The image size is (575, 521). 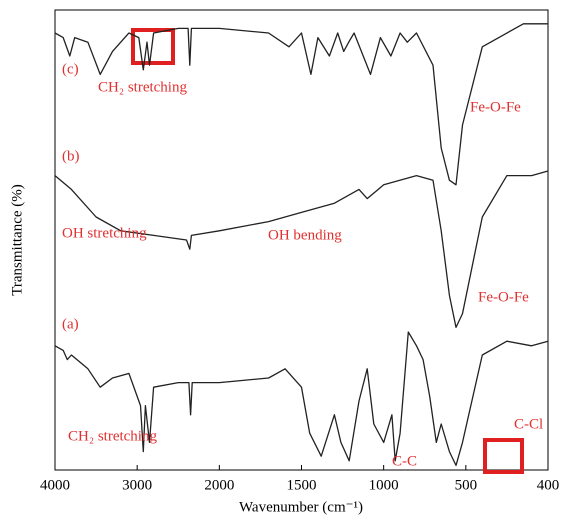 What do you see at coordinates (384, 485) in the screenshot?
I see `x-tick-label: 1000` at bounding box center [384, 485].